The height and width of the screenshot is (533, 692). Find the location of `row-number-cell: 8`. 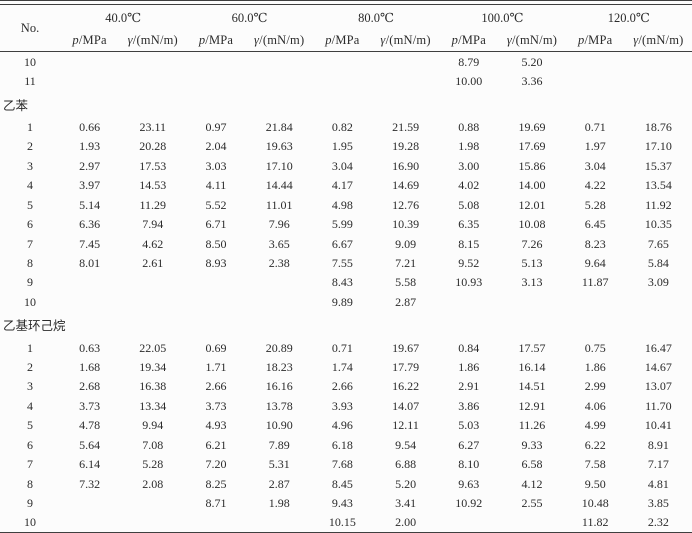

row-number-cell: 8 is located at coordinates (30, 262).